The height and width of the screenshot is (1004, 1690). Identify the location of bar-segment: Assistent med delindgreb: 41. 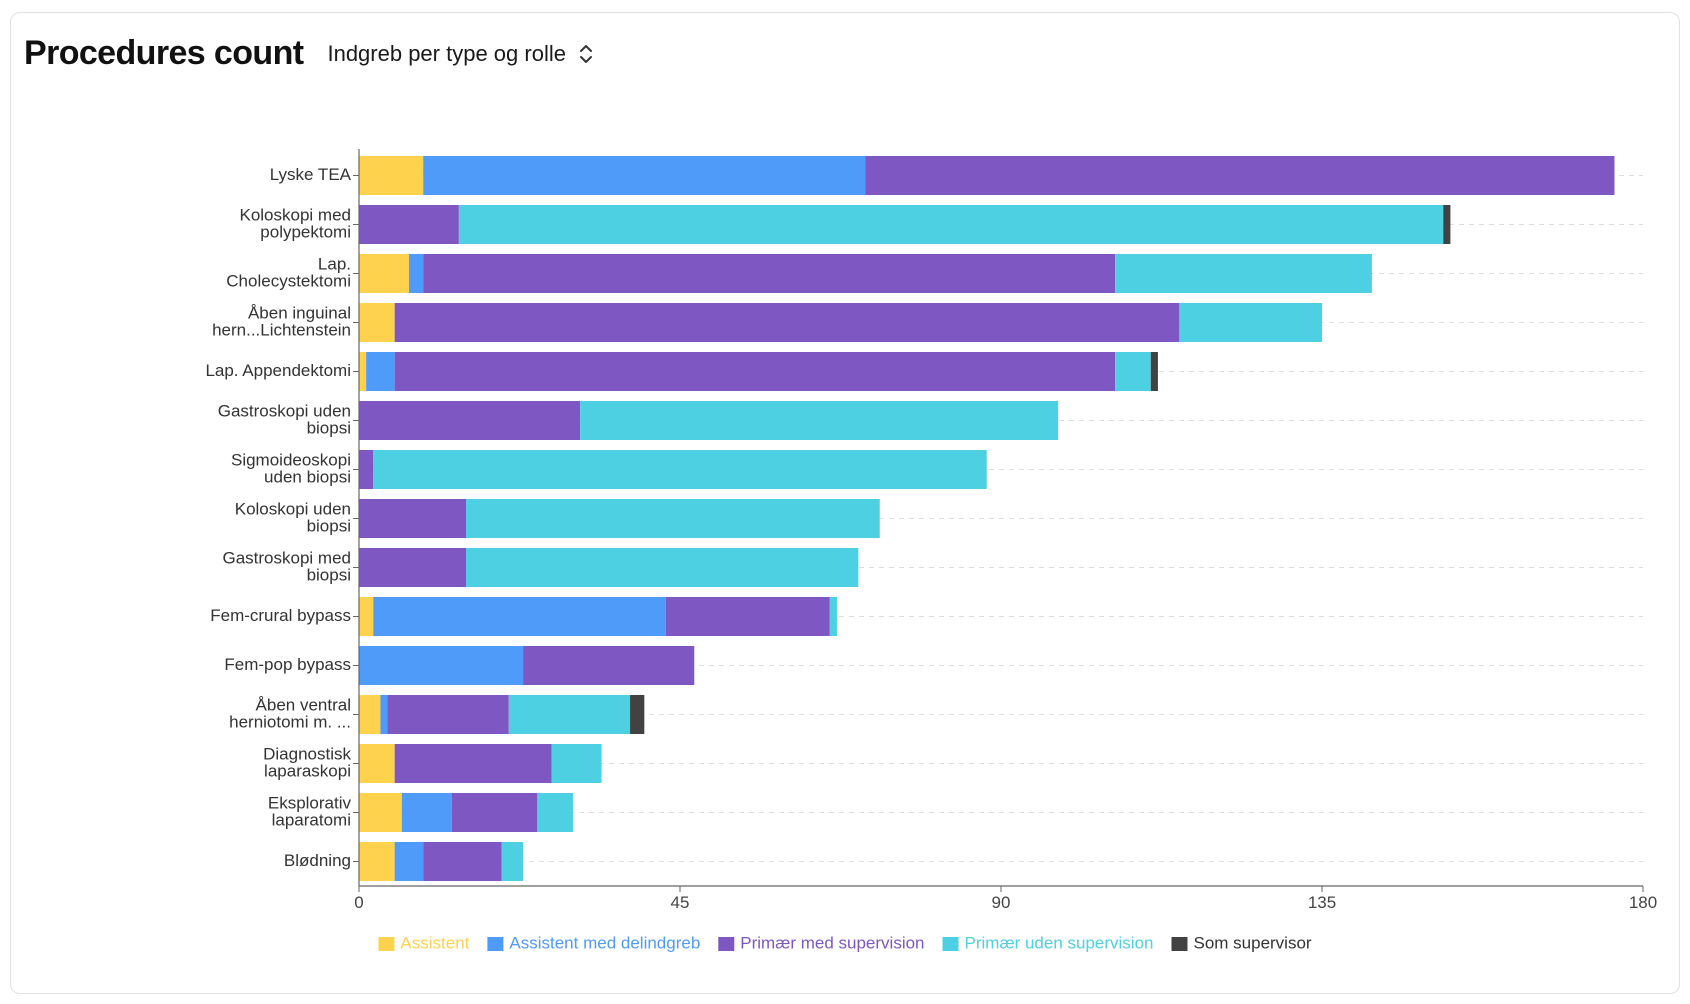
(519, 616).